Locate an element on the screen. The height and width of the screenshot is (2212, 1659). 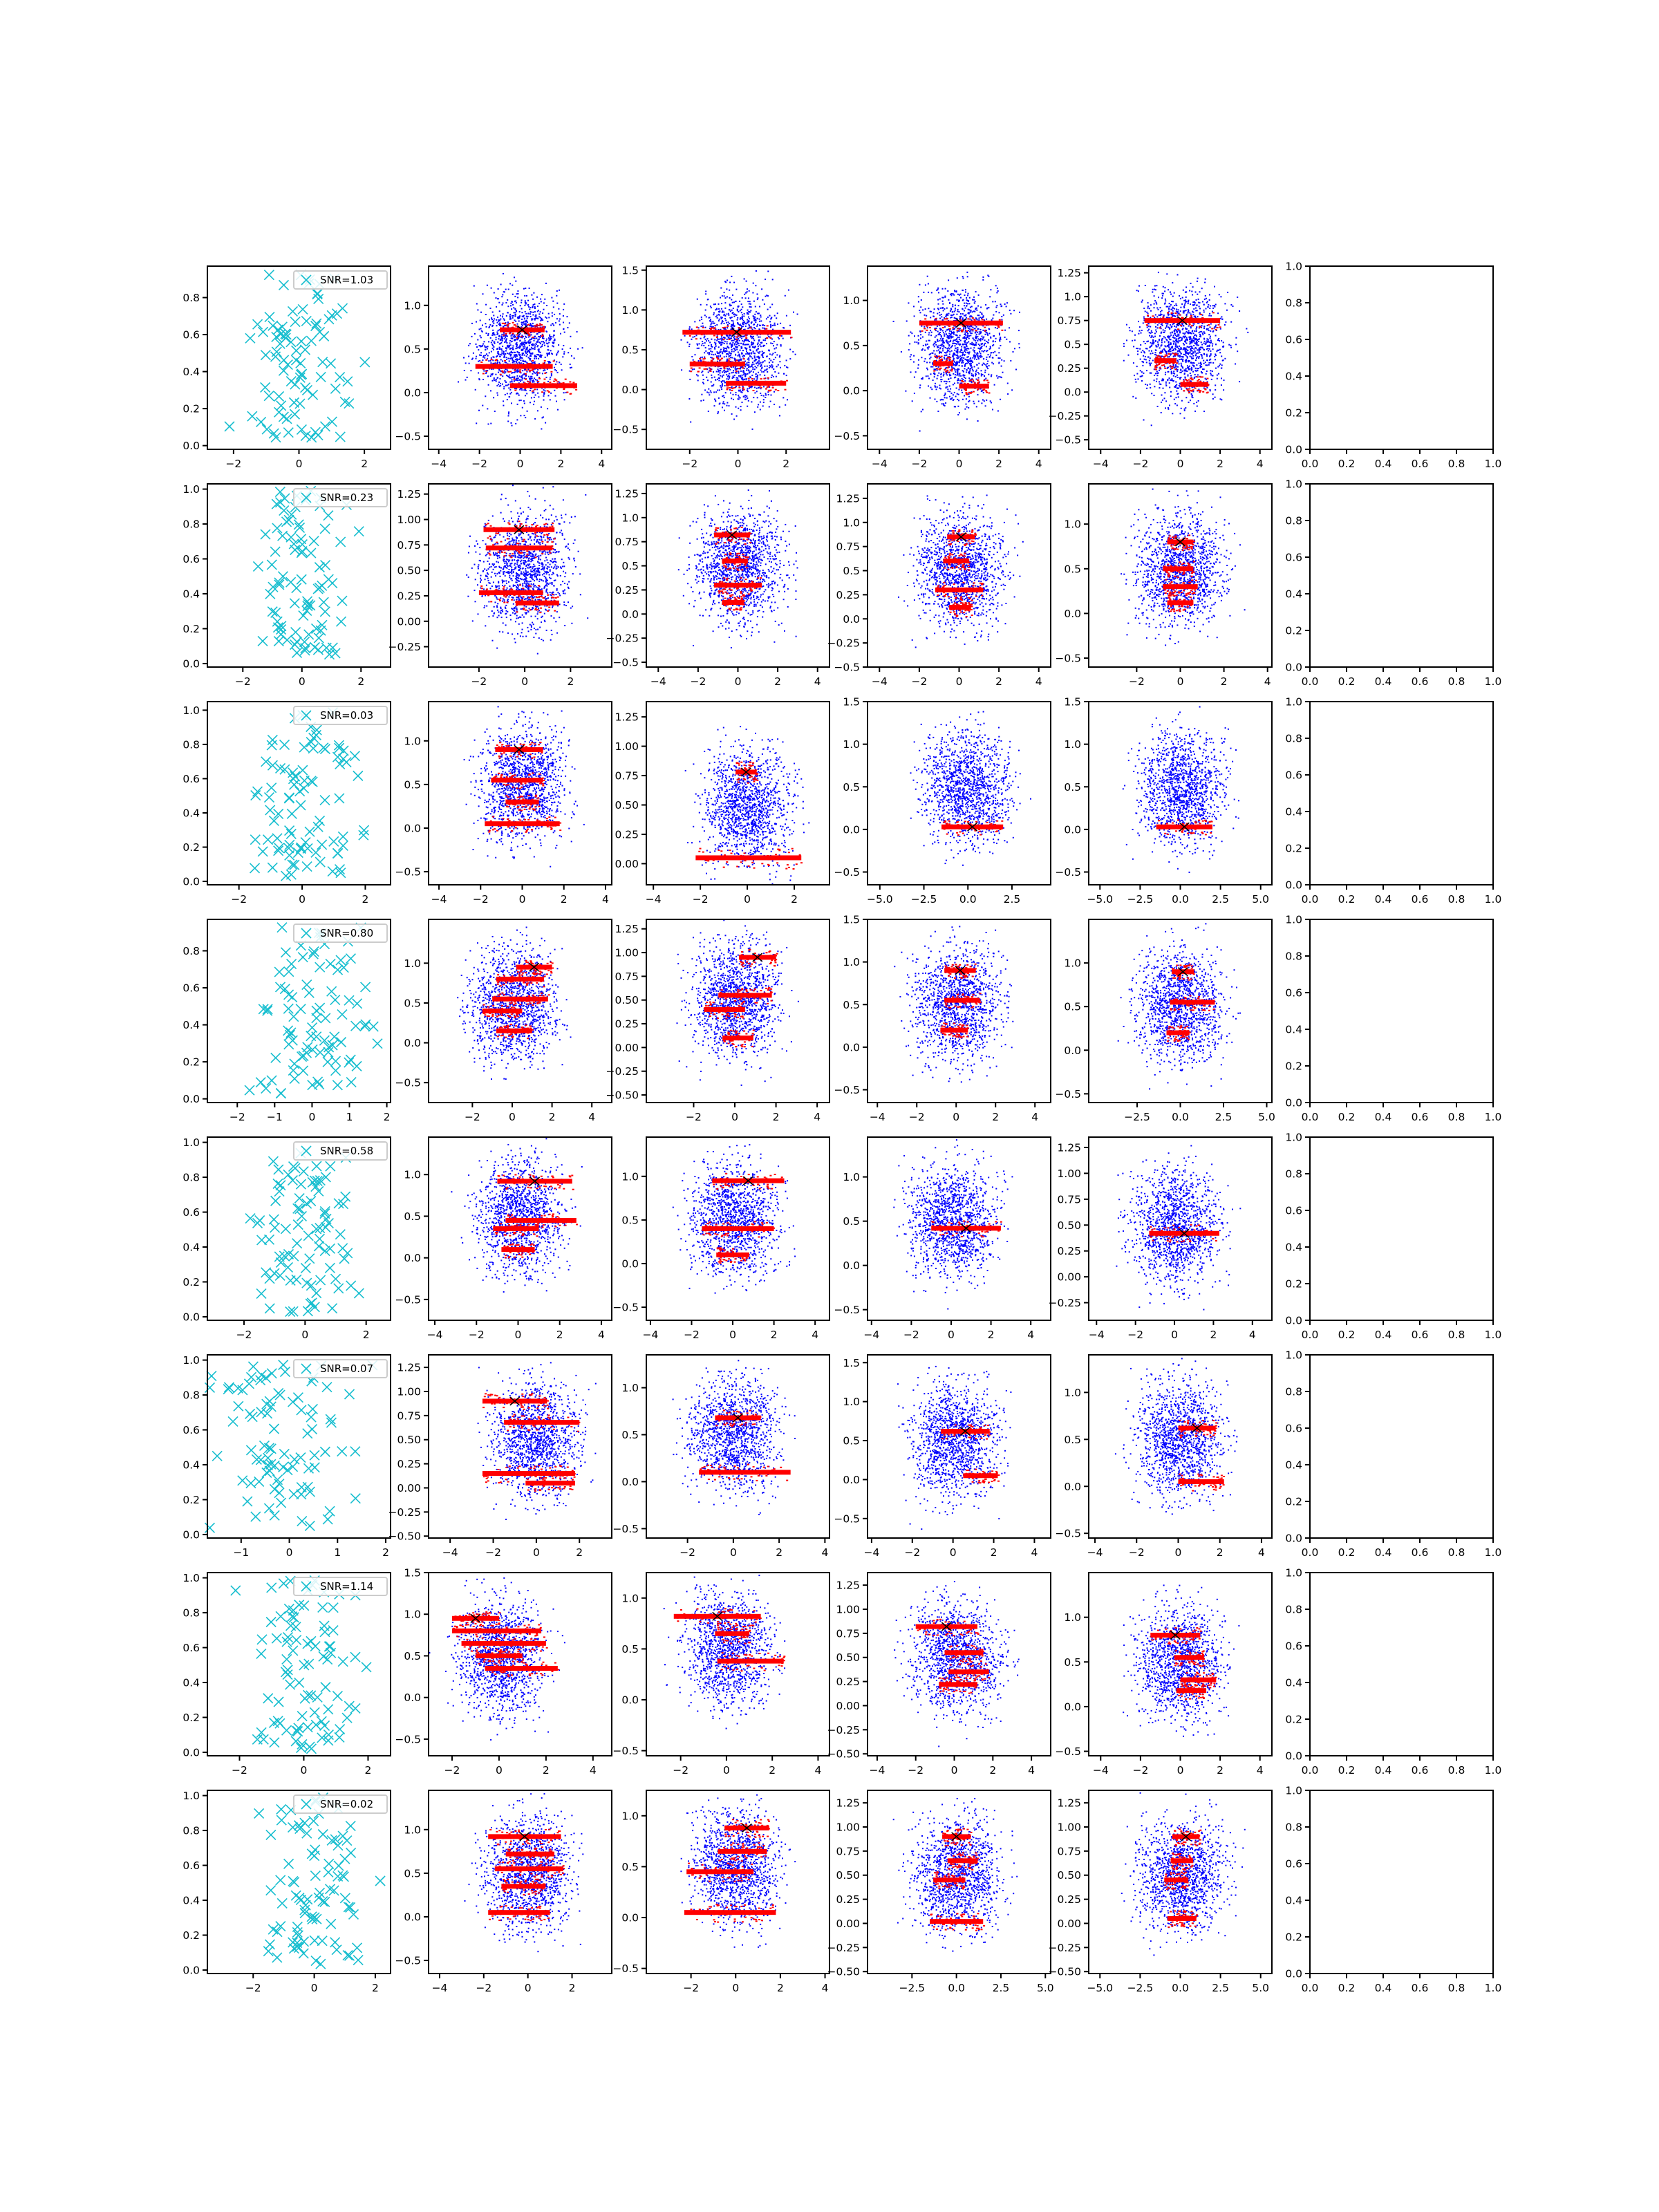
center-band is located at coordinates (514, 366).